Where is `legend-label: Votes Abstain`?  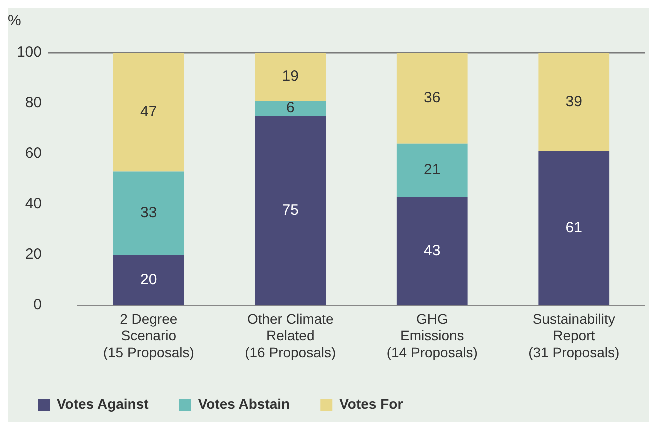
legend-label: Votes Abstain is located at coordinates (244, 404).